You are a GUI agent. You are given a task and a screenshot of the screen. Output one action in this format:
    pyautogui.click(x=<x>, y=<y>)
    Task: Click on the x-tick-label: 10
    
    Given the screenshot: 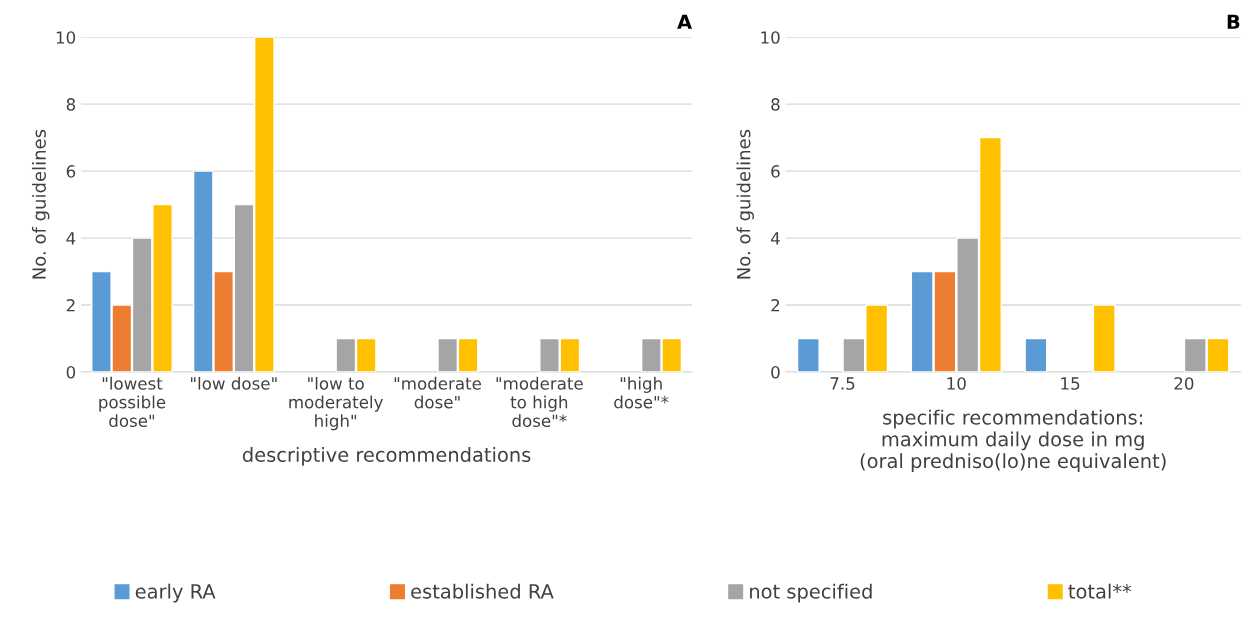 What is the action you would take?
    pyautogui.click(x=956, y=383)
    